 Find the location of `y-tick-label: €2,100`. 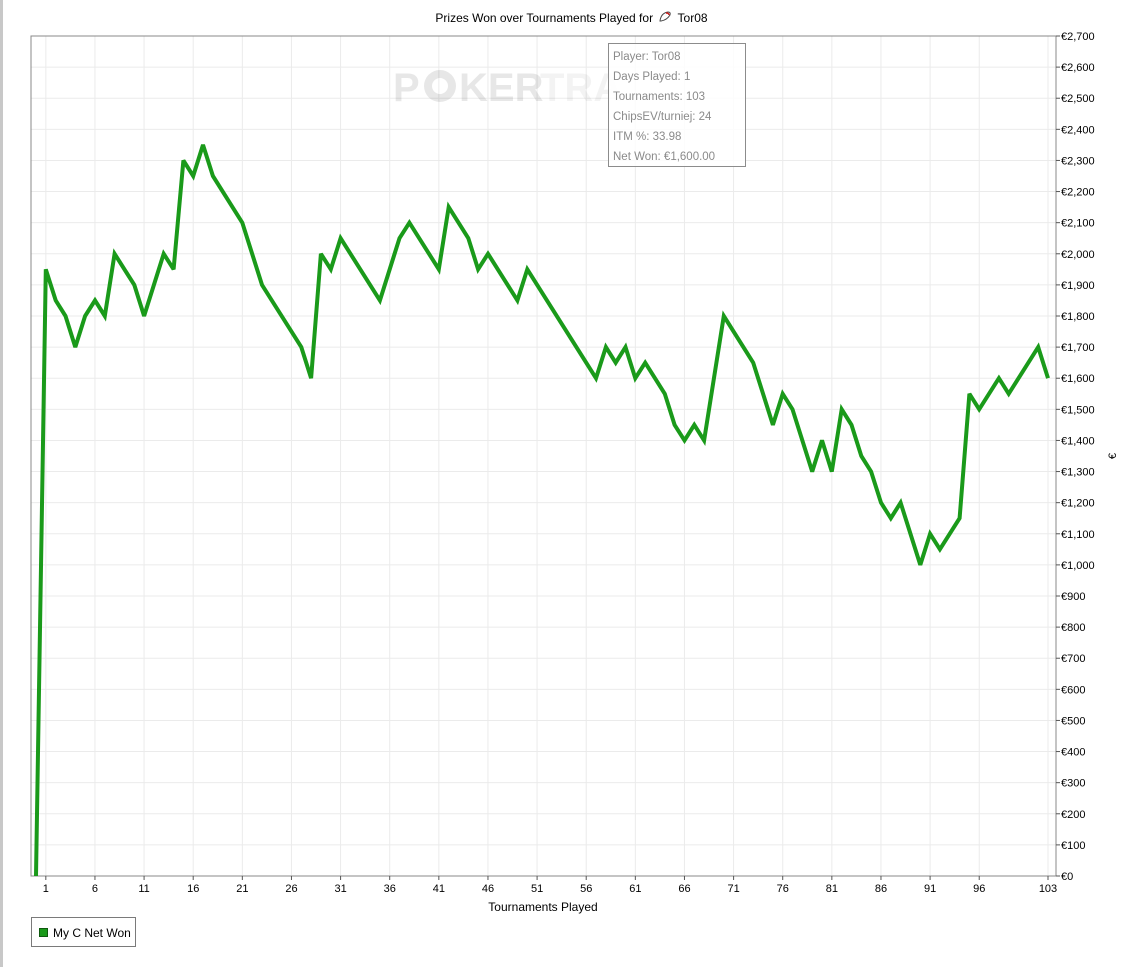

y-tick-label: €2,100 is located at coordinates (1078, 224).